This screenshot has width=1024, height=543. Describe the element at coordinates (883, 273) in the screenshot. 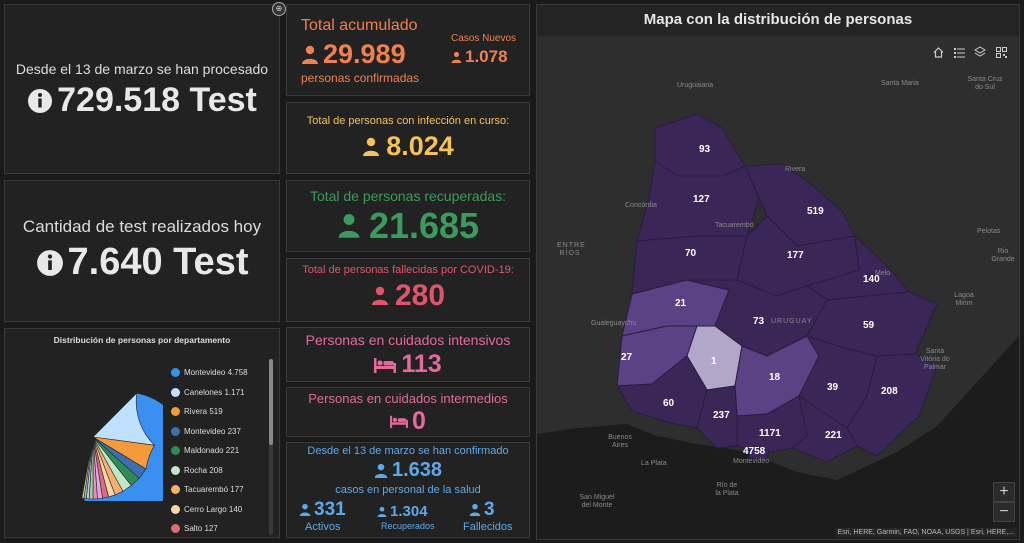

I see `place-label: Melo` at that location.